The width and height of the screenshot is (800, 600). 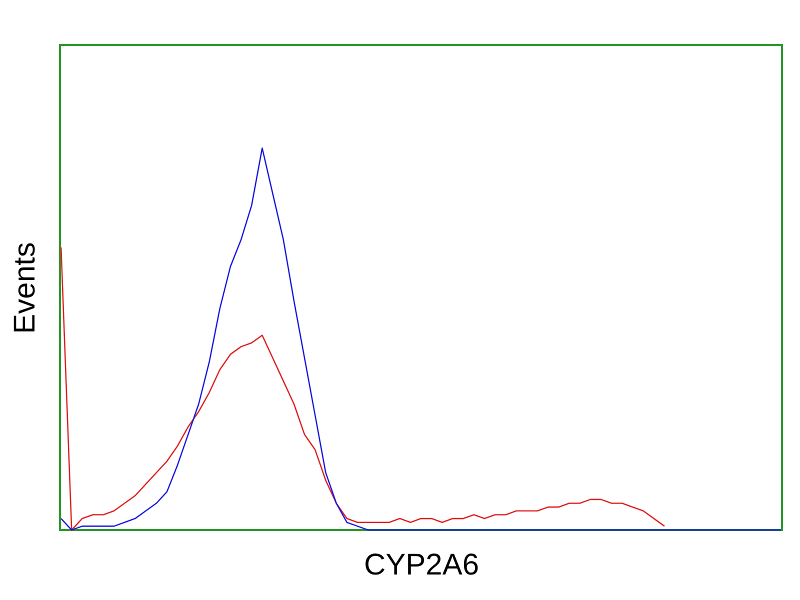 I want to click on y-axis-title: Events, so click(x=25, y=288).